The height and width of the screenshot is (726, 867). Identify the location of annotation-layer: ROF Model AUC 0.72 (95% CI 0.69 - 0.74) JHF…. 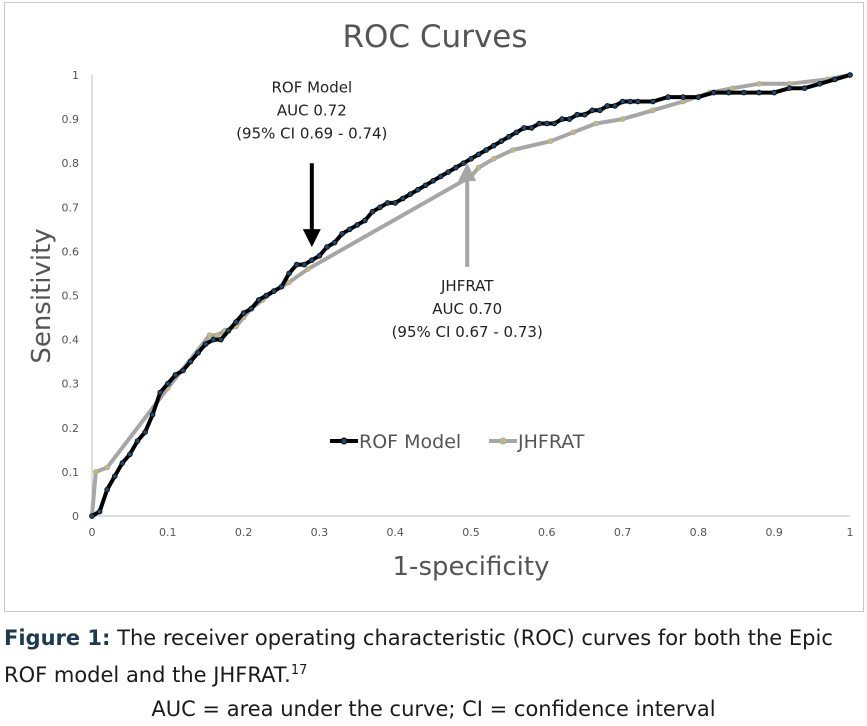
(389, 210).